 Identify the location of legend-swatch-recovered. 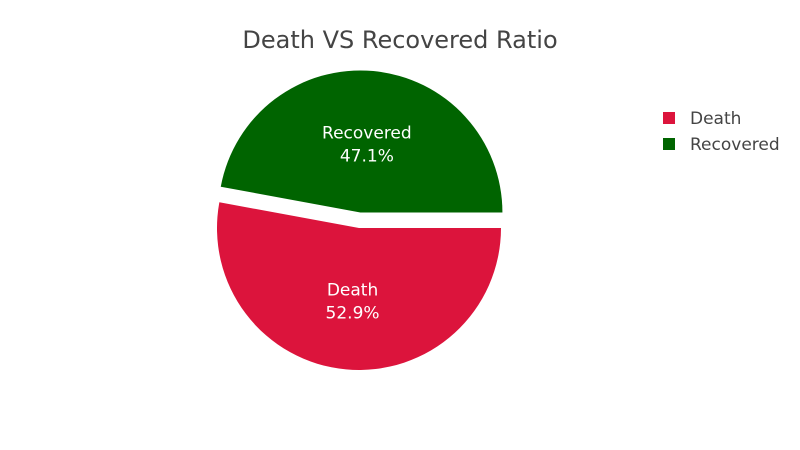
(669, 144).